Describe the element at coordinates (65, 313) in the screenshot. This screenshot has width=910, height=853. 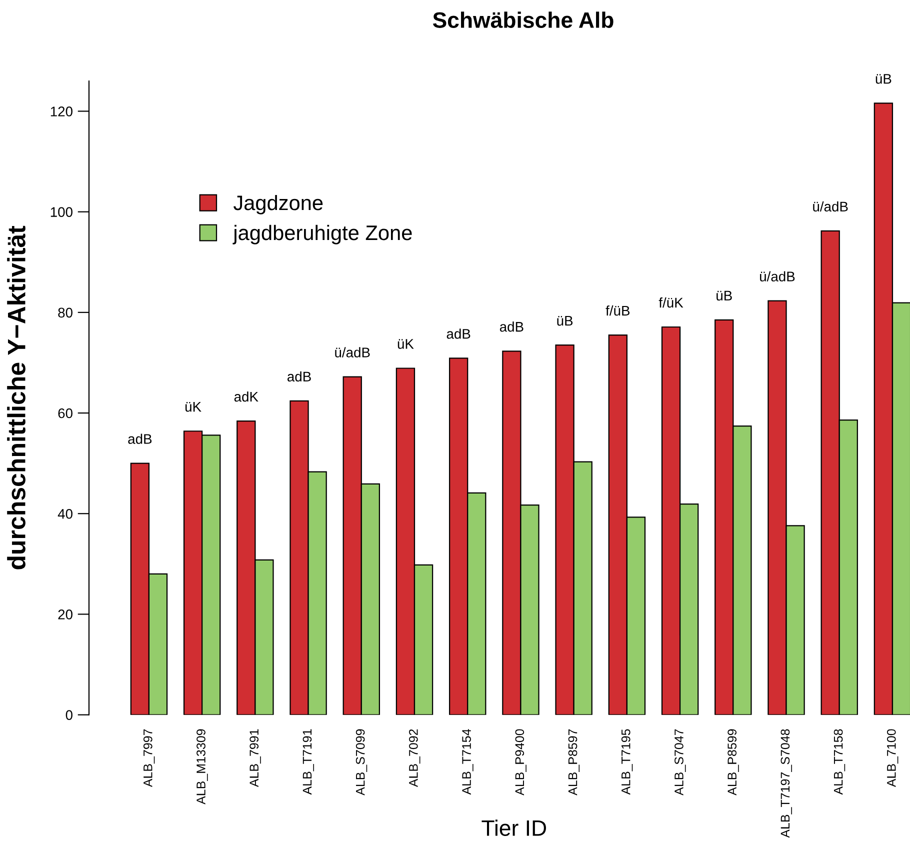
I see `y-tick-label: 80` at that location.